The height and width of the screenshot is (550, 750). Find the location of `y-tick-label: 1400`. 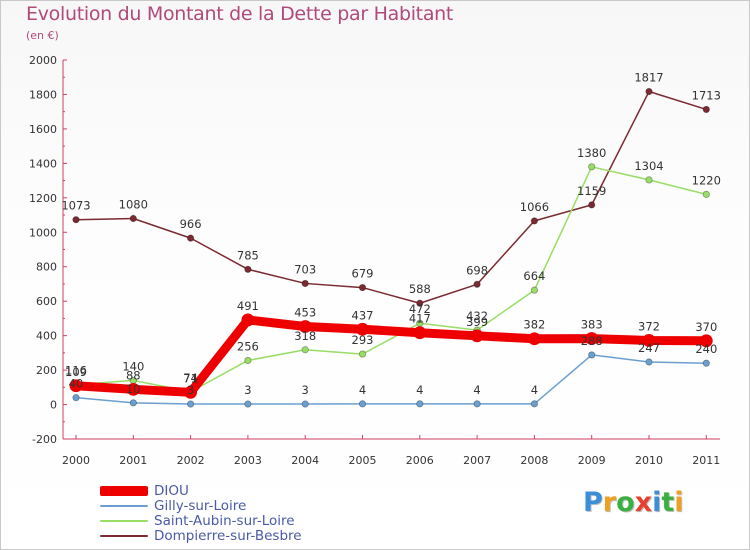

y-tick-label: 1400 is located at coordinates (43, 163).